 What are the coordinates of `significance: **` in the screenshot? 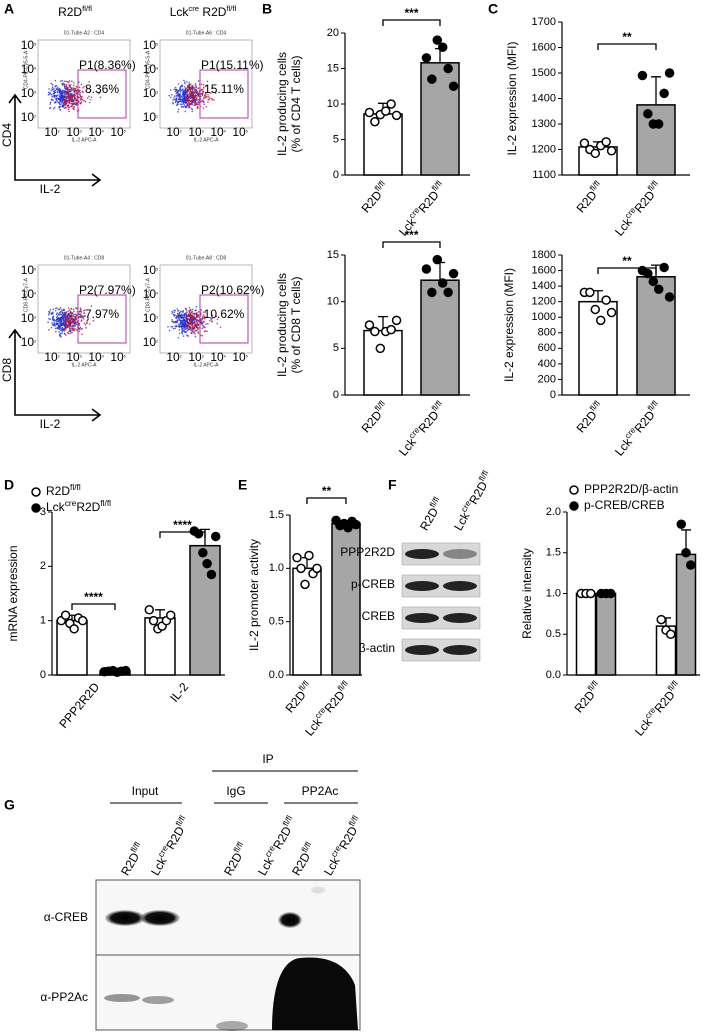 It's located at (627, 261).